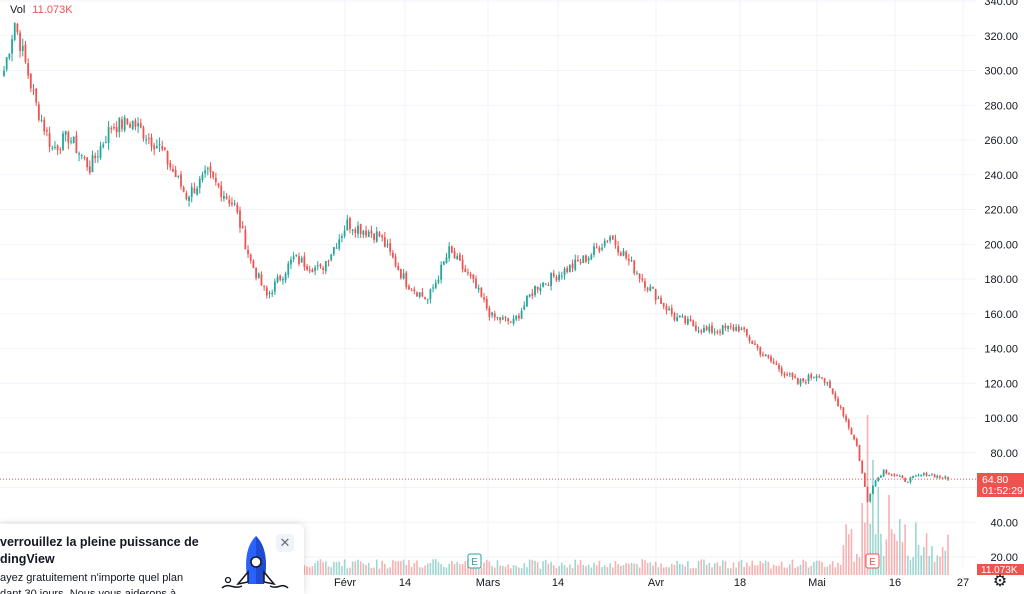 Image resolution: width=1024 pixels, height=594 pixels. Describe the element at coordinates (1000, 581) in the screenshot. I see `gear-icon: ⚙` at that location.